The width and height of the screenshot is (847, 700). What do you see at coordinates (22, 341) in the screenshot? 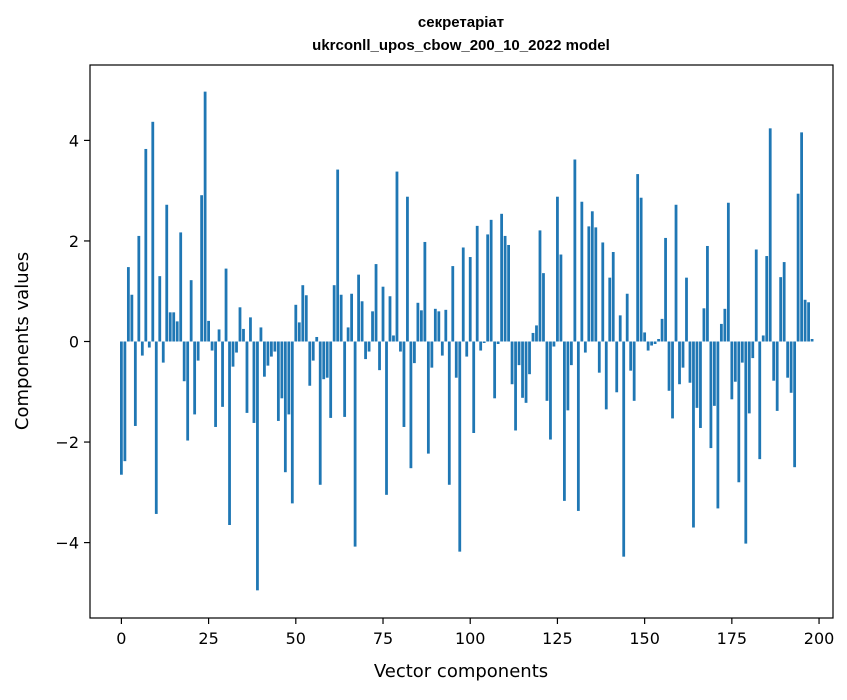
I see `y-axis-label: Components values` at bounding box center [22, 341].